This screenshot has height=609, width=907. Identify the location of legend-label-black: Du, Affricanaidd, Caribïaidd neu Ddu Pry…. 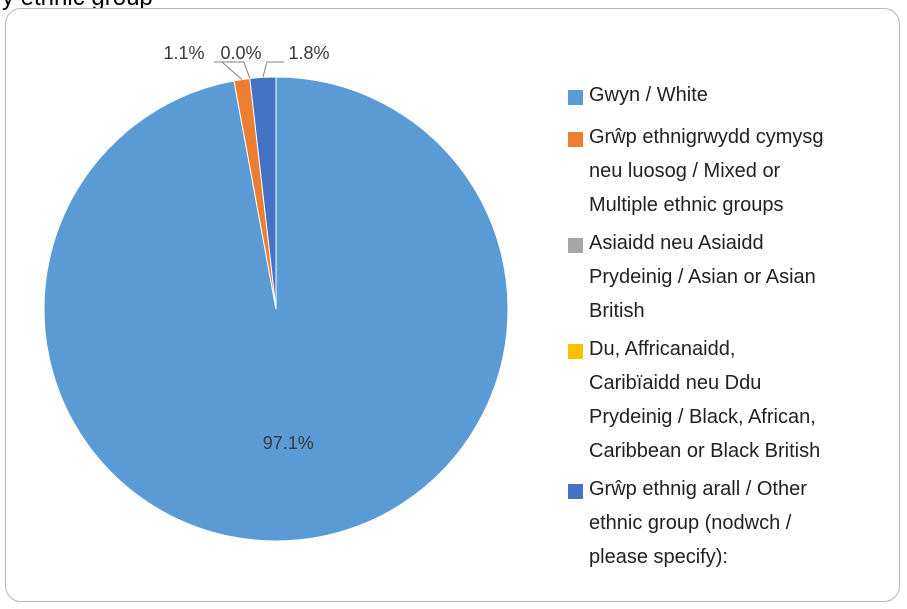
(705, 400).